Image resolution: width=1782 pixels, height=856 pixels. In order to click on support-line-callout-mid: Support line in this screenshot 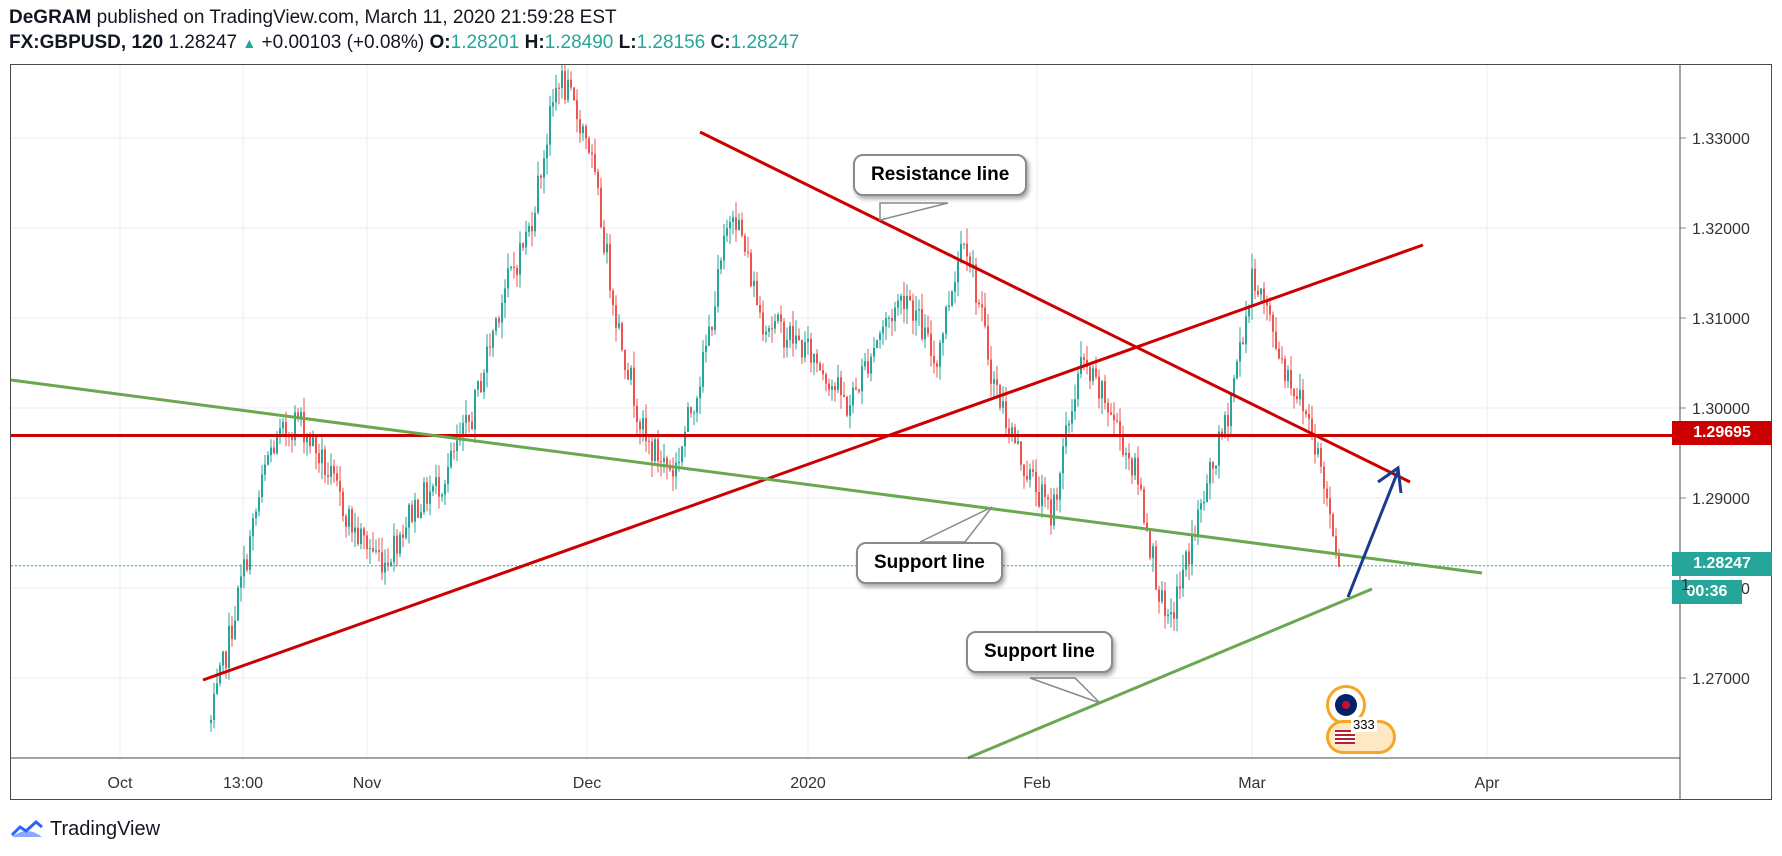, I will do `click(929, 563)`.